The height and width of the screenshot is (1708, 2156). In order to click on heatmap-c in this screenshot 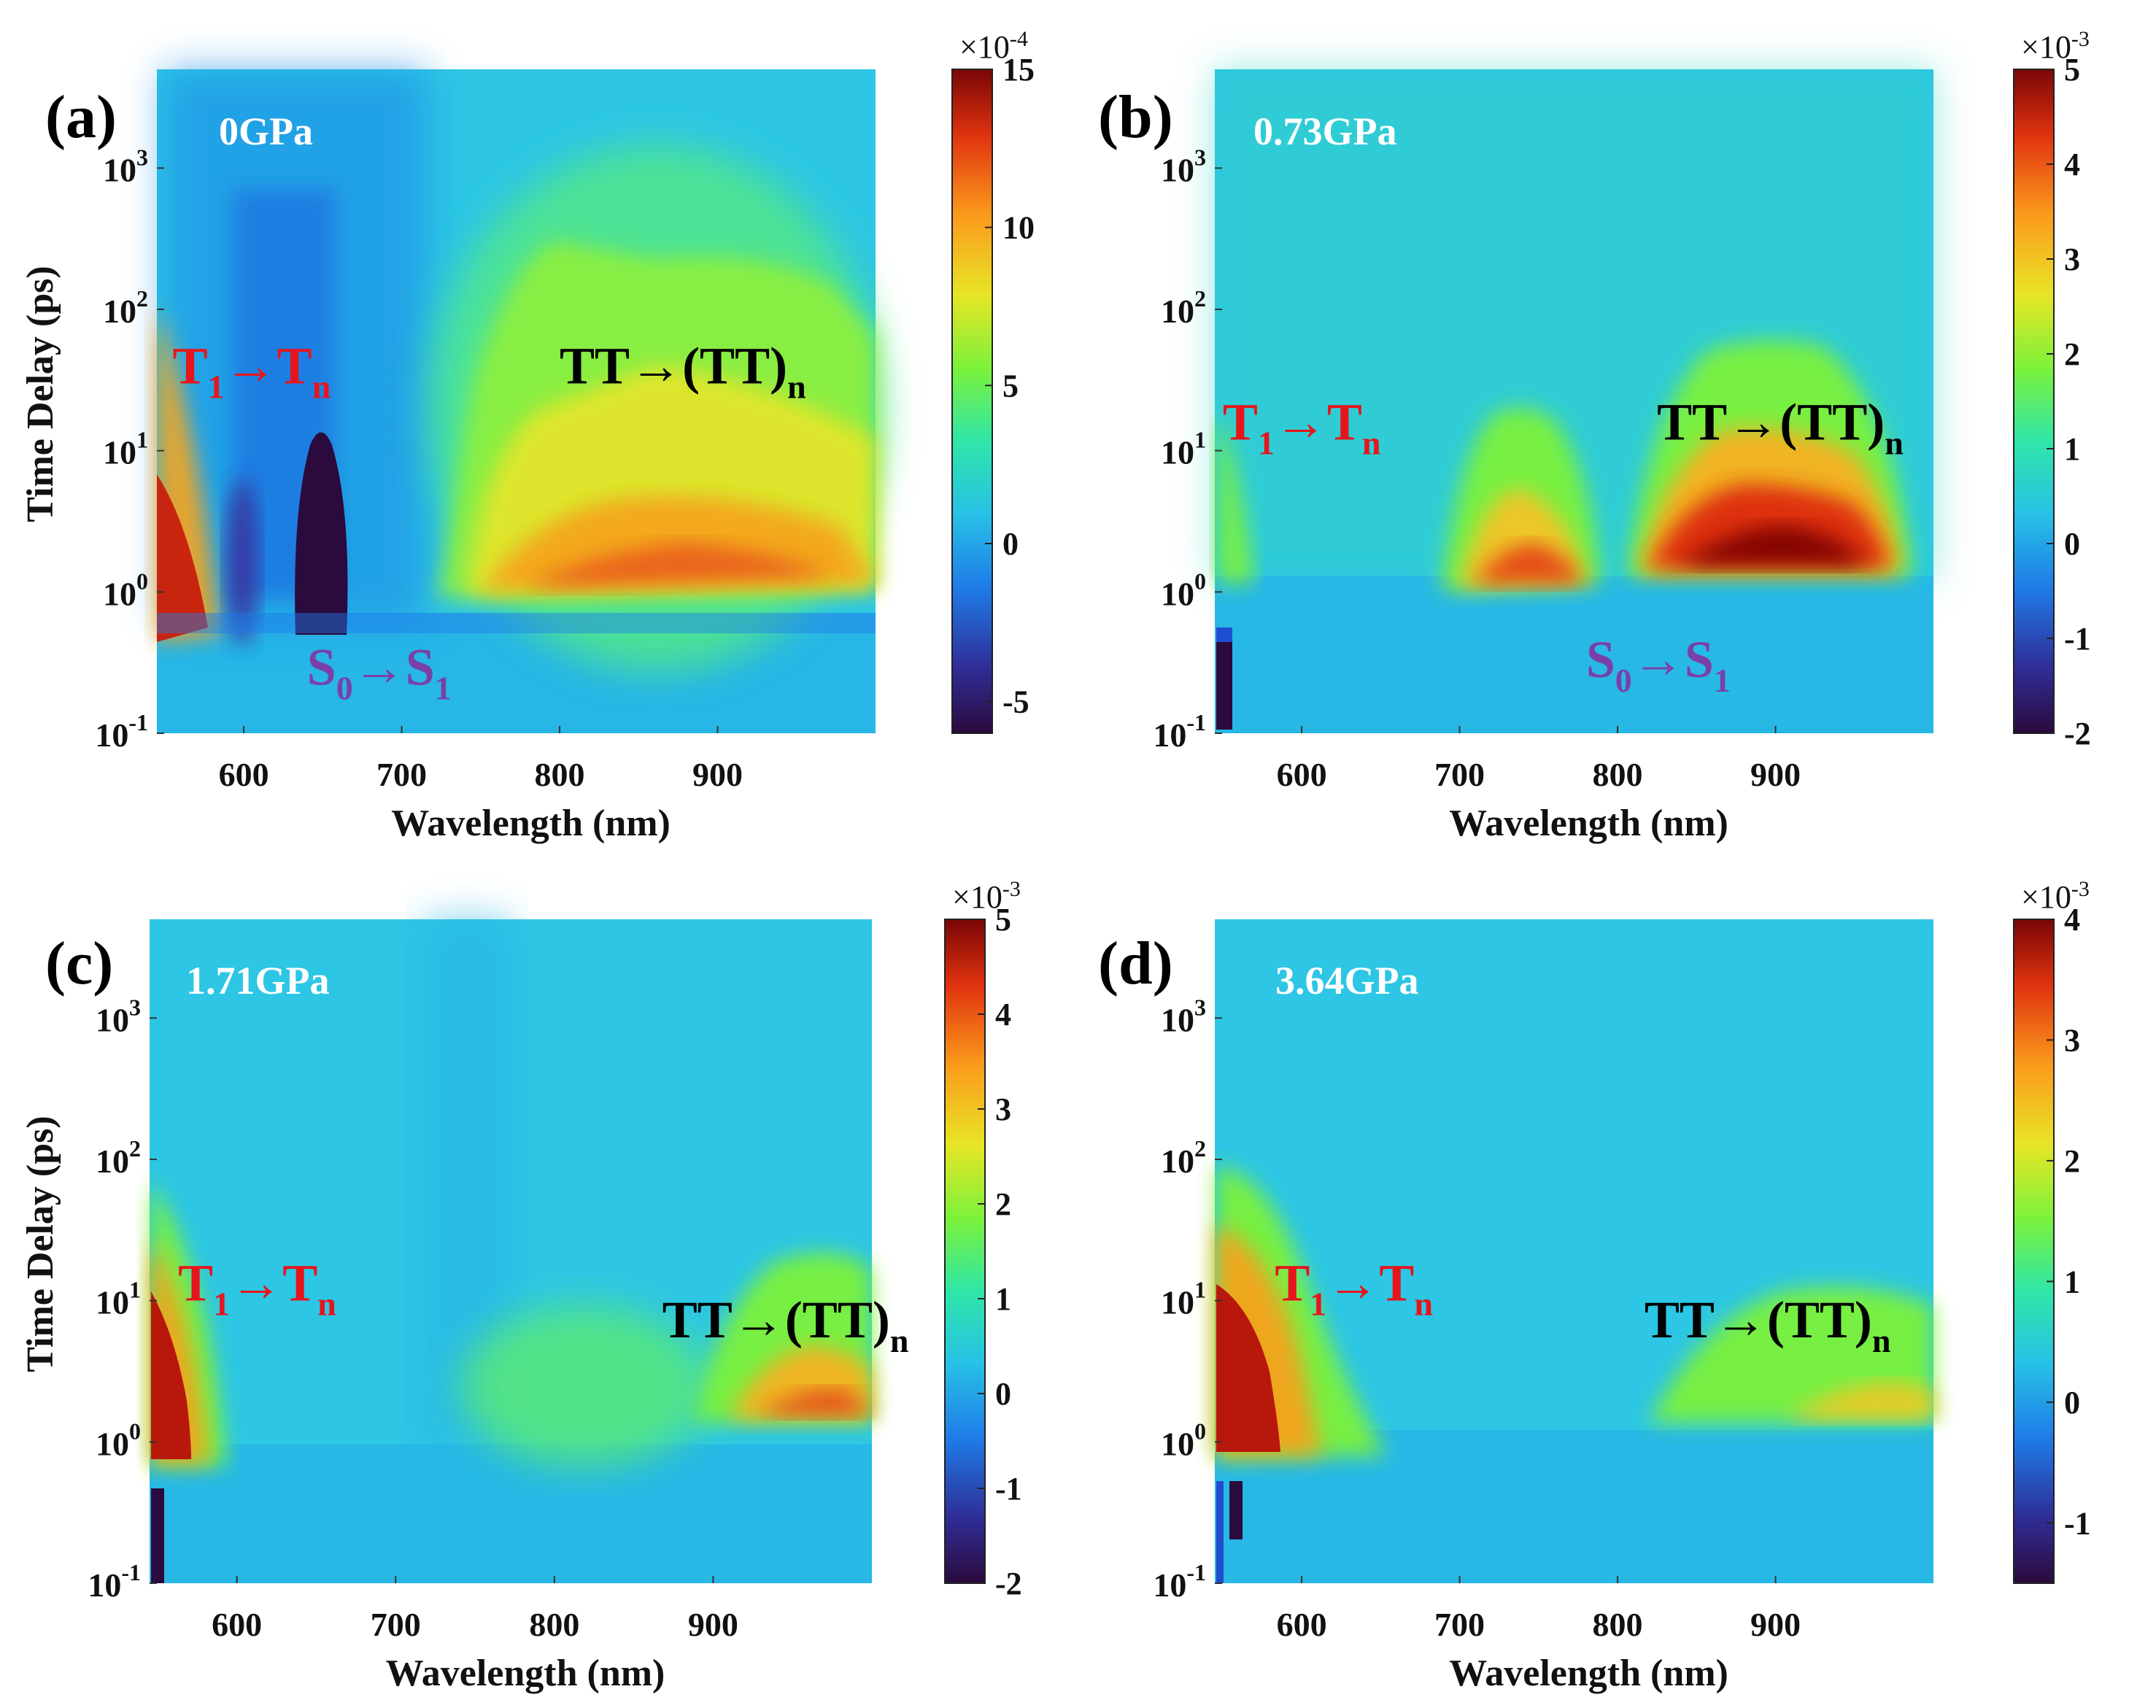, I will do `click(511, 1251)`.